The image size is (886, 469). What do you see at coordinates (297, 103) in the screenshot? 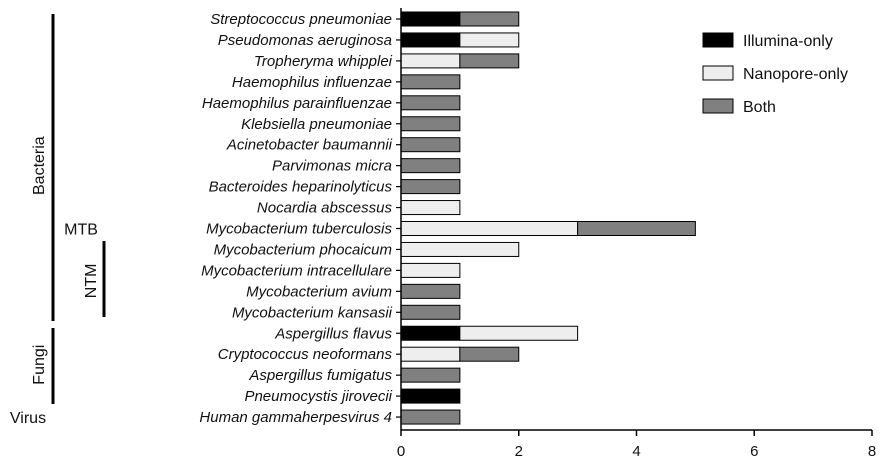
I see `category-label: Haemophilus parainfluenzae` at bounding box center [297, 103].